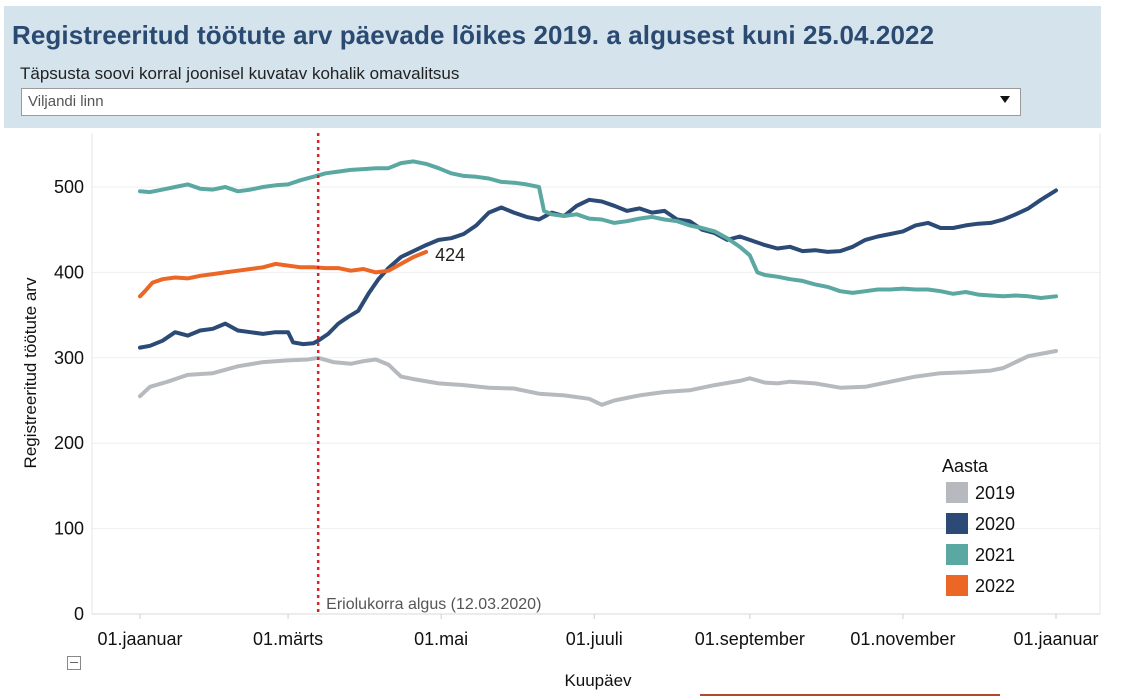 This screenshot has width=1128, height=698. I want to click on series-line-2019, so click(598, 378).